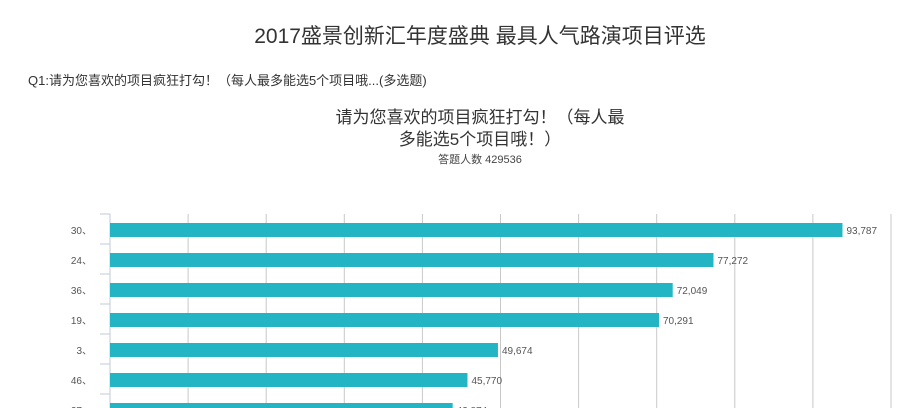  What do you see at coordinates (732, 261) in the screenshot?
I see `data-label: 77,272` at bounding box center [732, 261].